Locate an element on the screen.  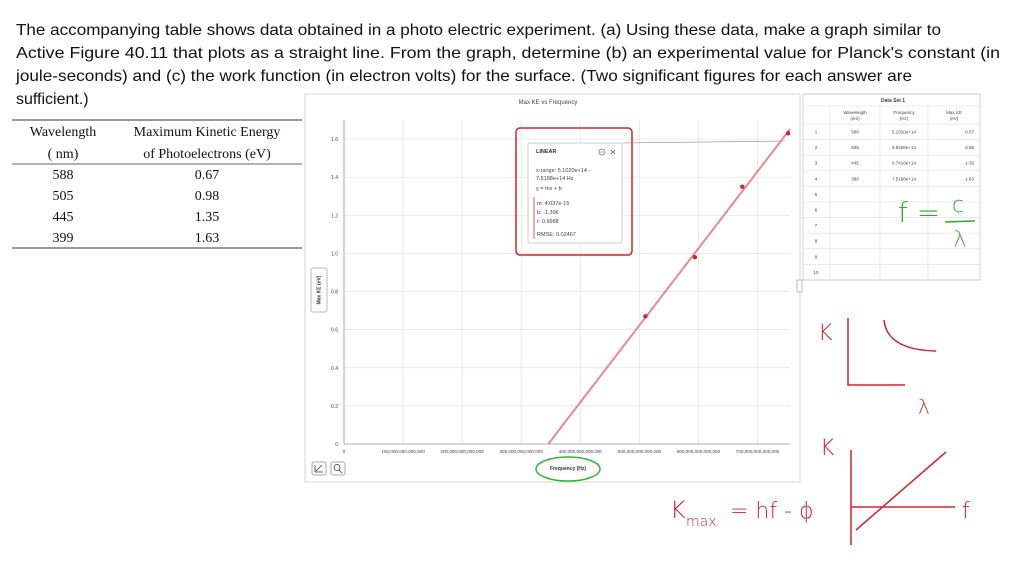
annotation-circle is located at coordinates (568, 469).